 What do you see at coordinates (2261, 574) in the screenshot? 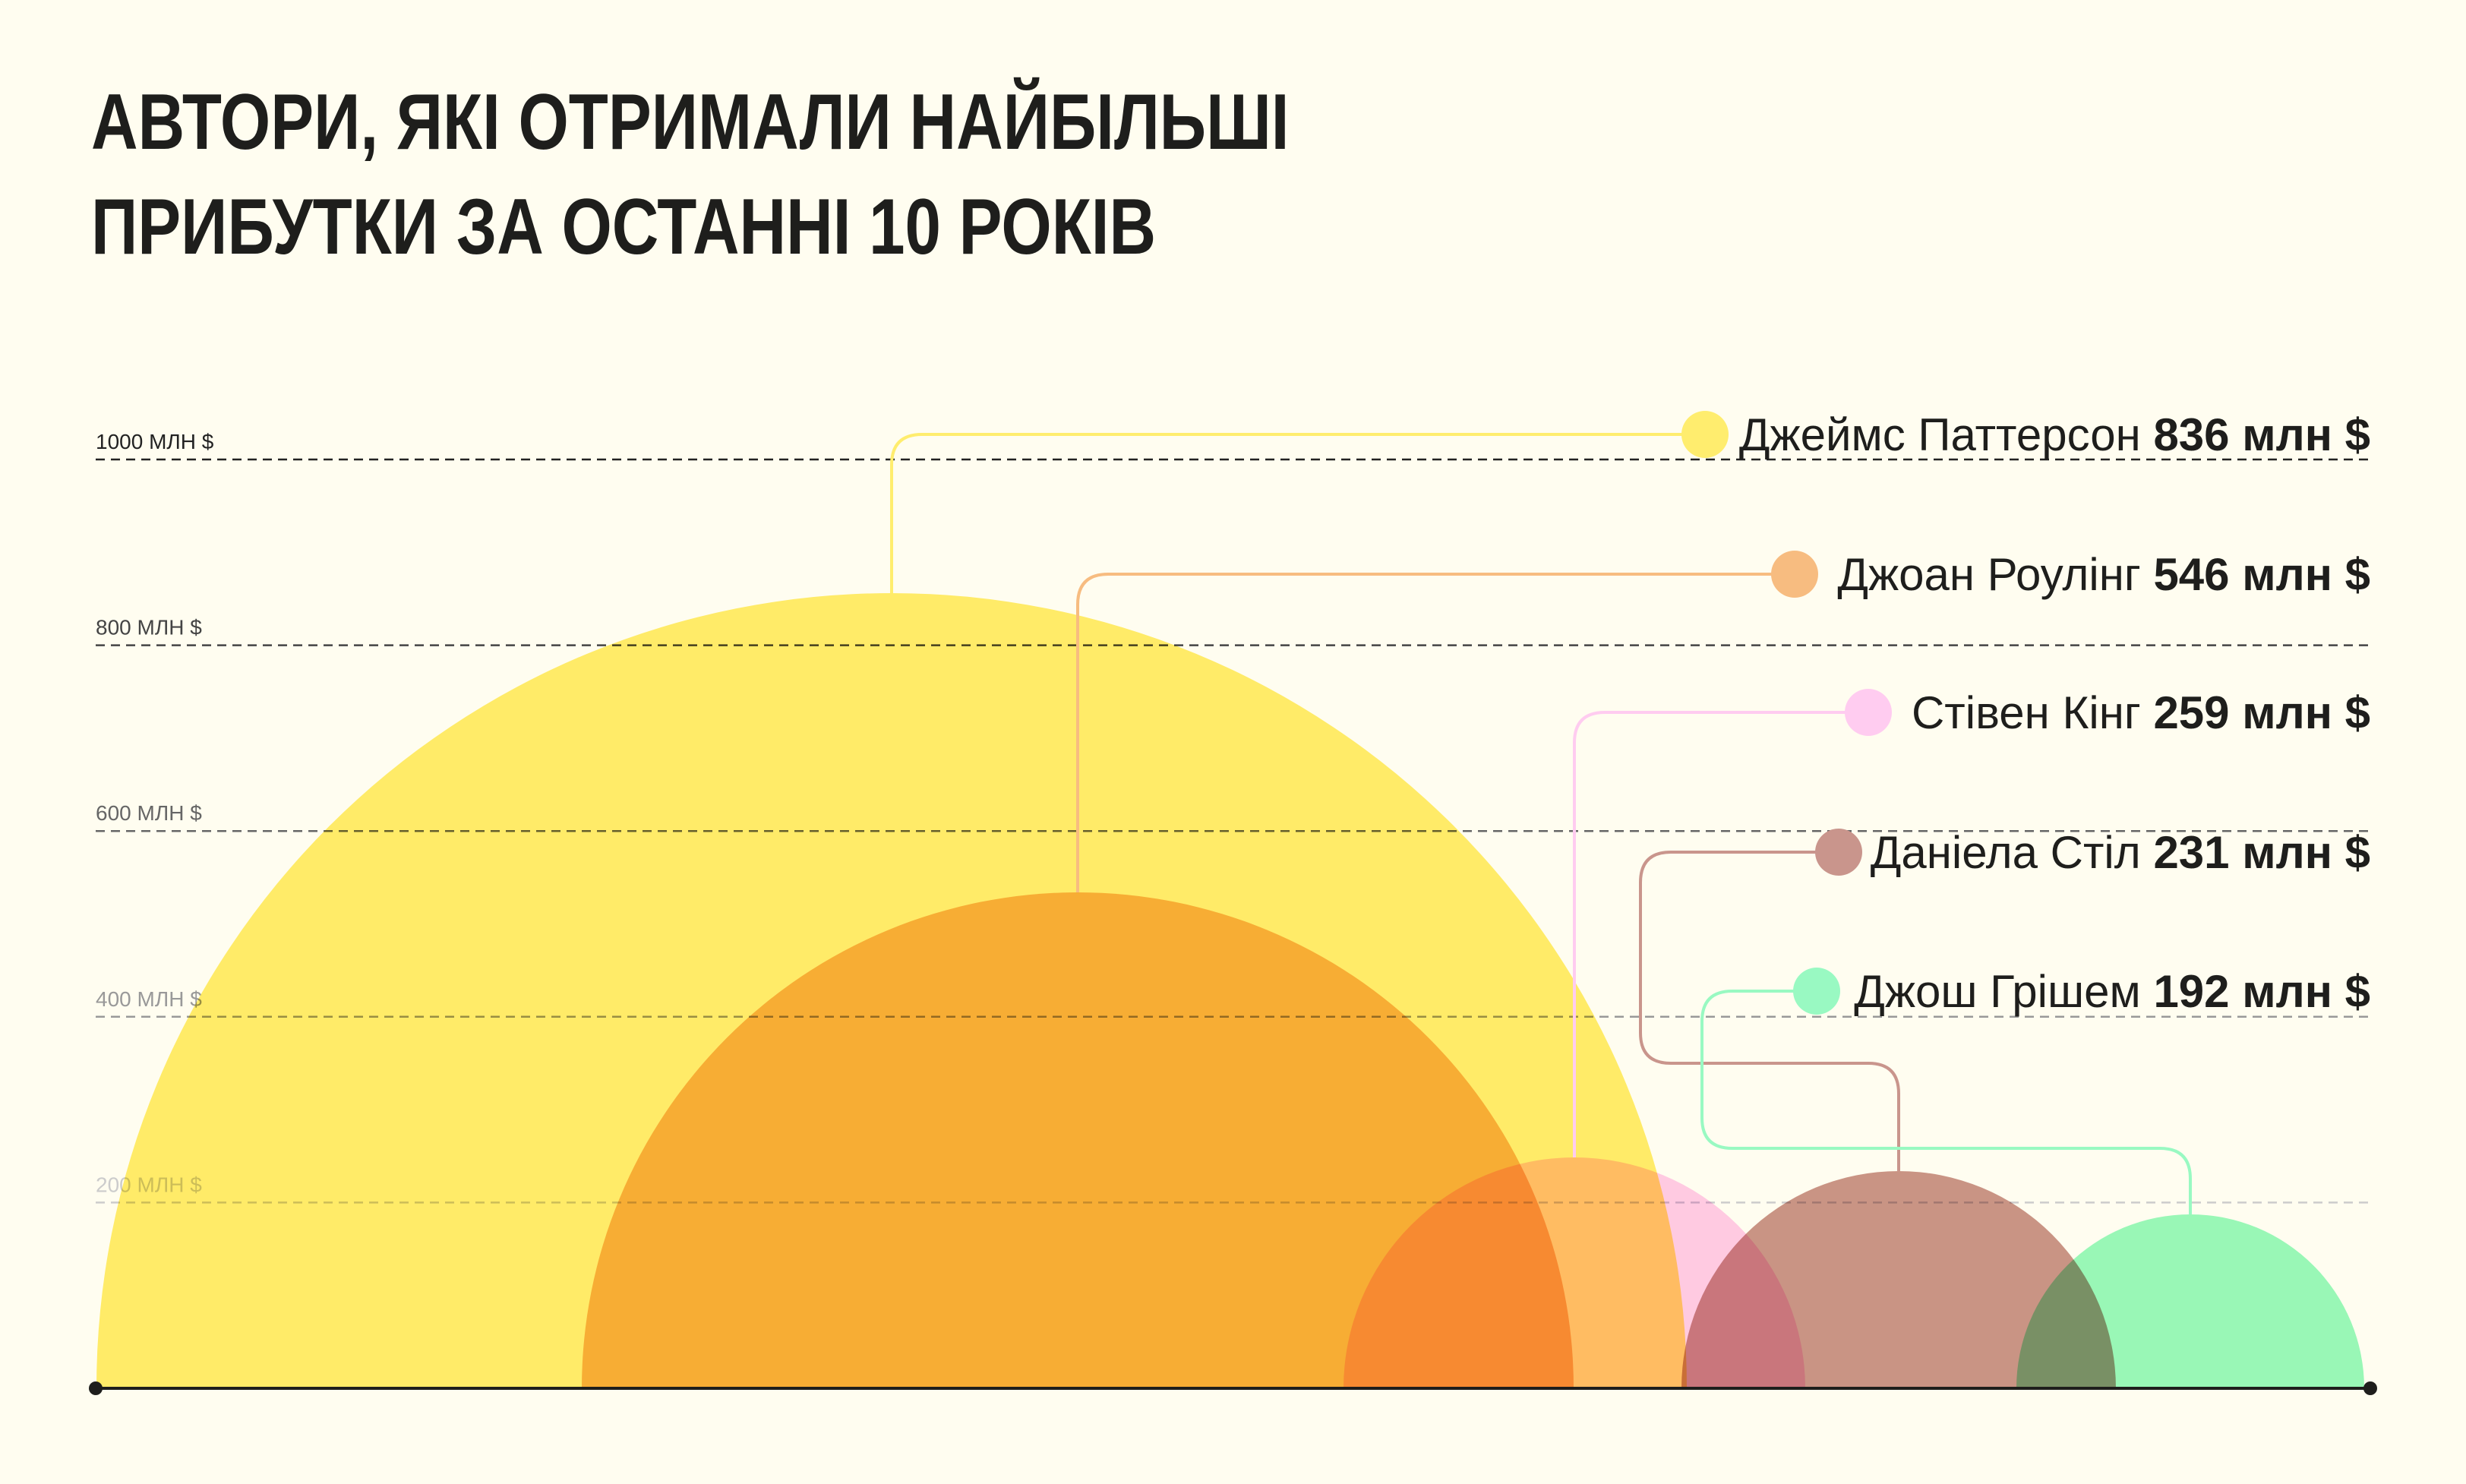
I see `author-value: 546 млн $` at bounding box center [2261, 574].